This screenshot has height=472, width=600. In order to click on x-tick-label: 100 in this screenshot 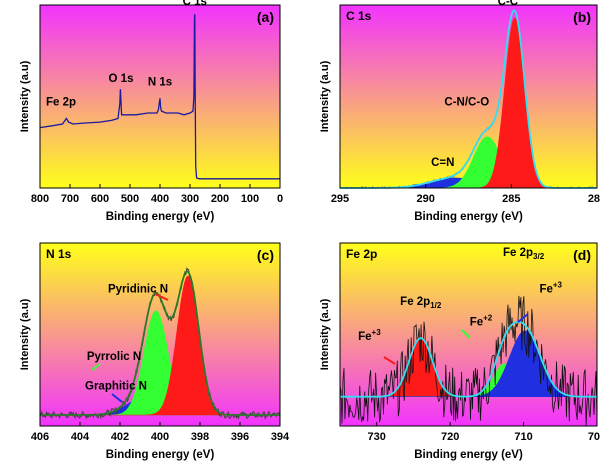, I will do `click(250, 199)`.